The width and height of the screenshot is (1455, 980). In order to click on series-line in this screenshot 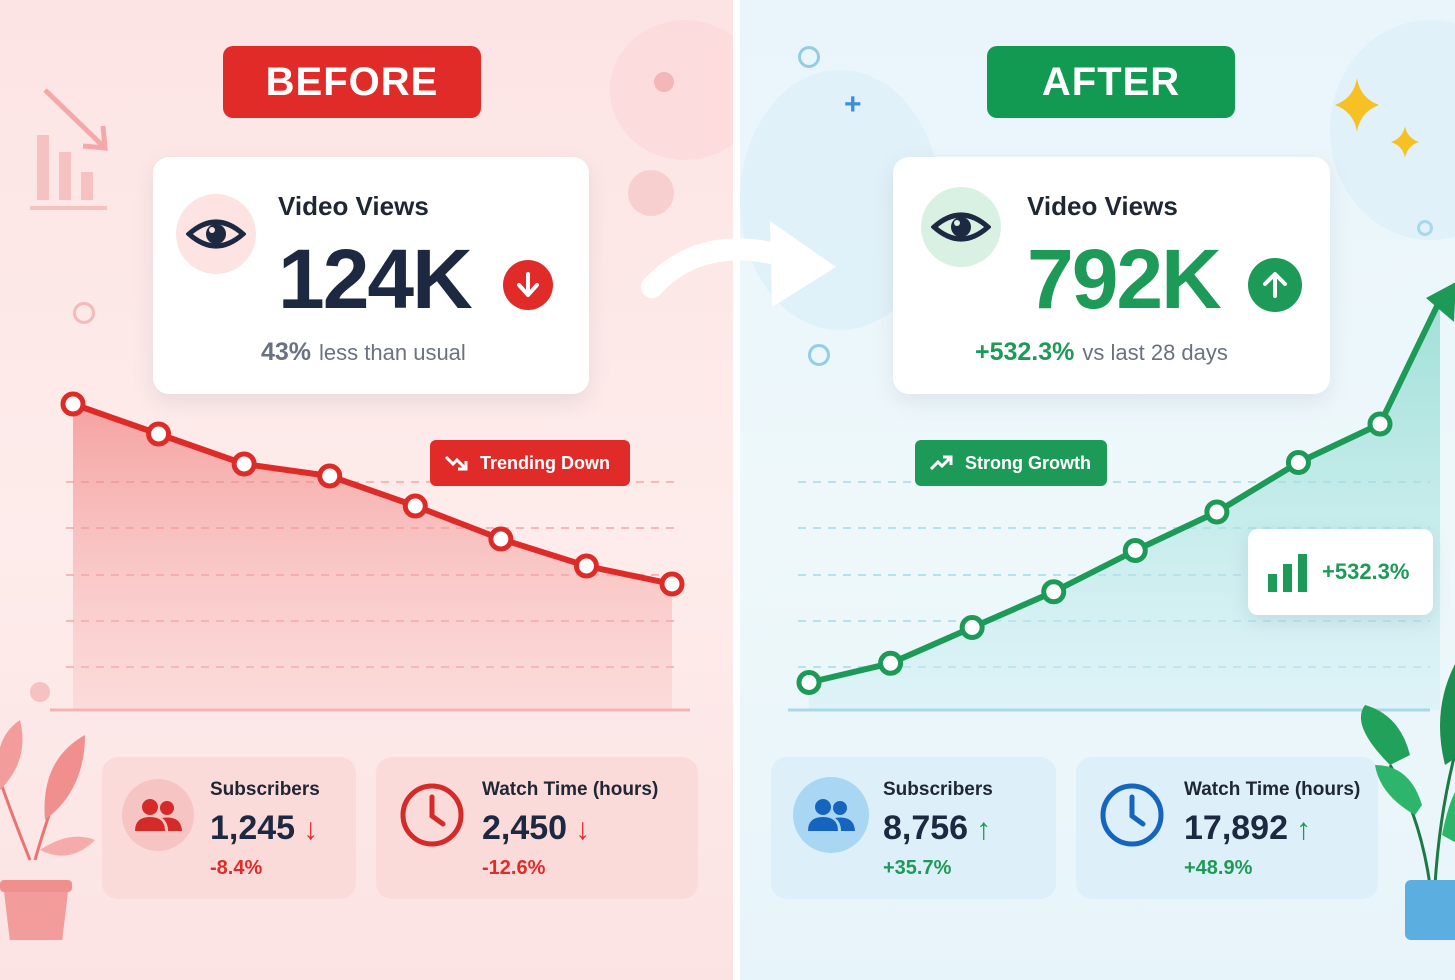, I will do `click(372, 494)`.